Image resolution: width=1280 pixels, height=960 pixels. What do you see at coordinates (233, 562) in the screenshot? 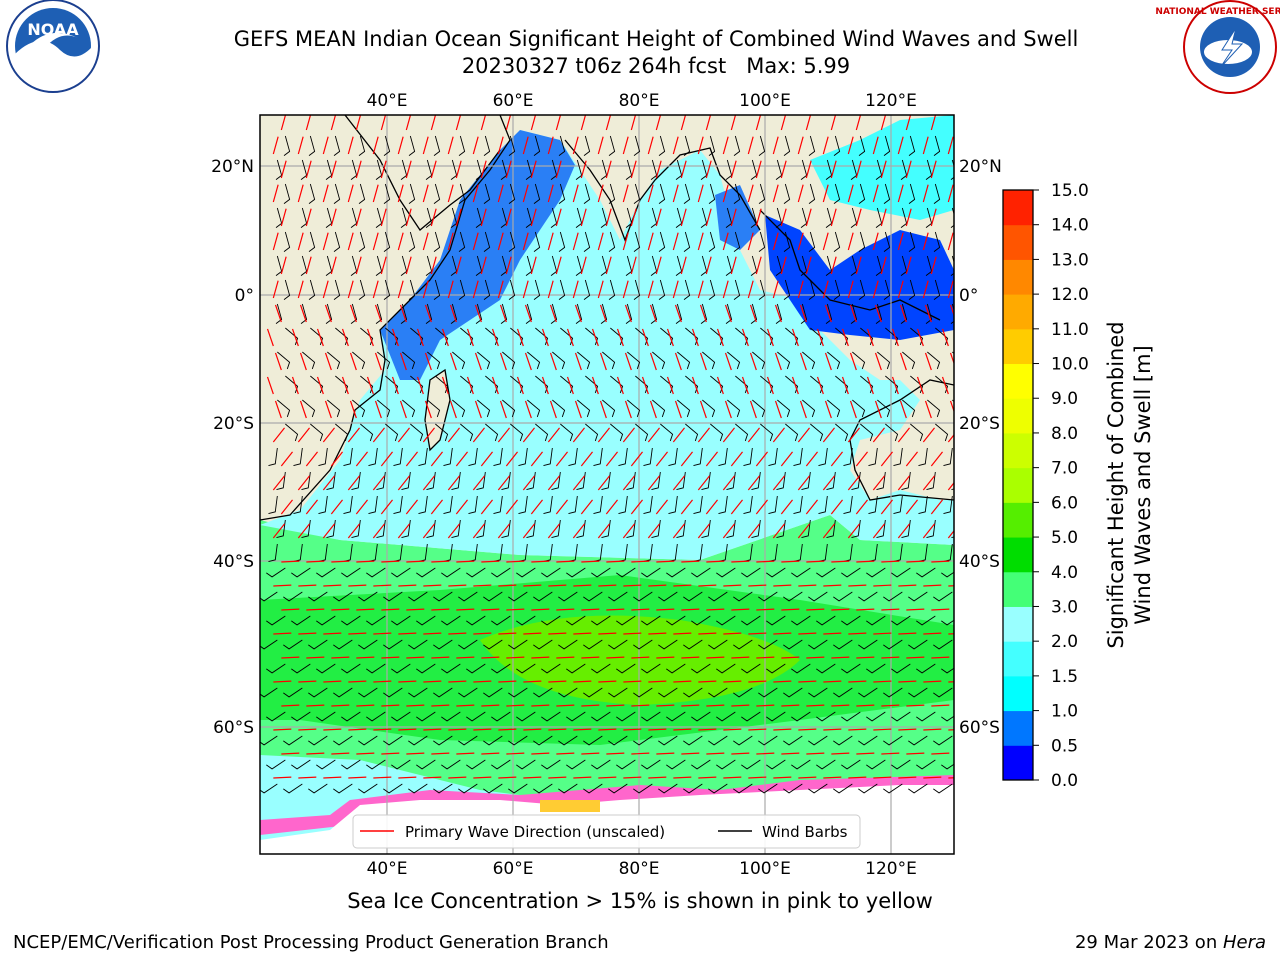
I see `lat-label-left: 40°S` at bounding box center [233, 562].